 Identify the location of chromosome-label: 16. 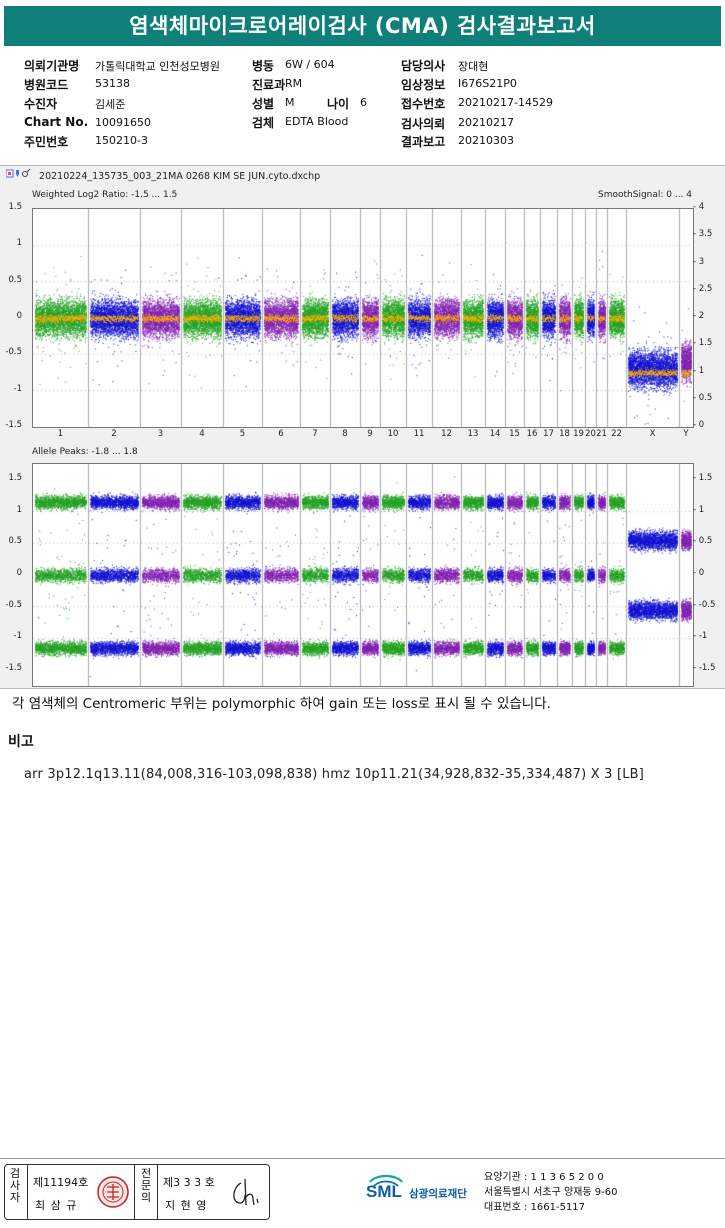
(532, 434).